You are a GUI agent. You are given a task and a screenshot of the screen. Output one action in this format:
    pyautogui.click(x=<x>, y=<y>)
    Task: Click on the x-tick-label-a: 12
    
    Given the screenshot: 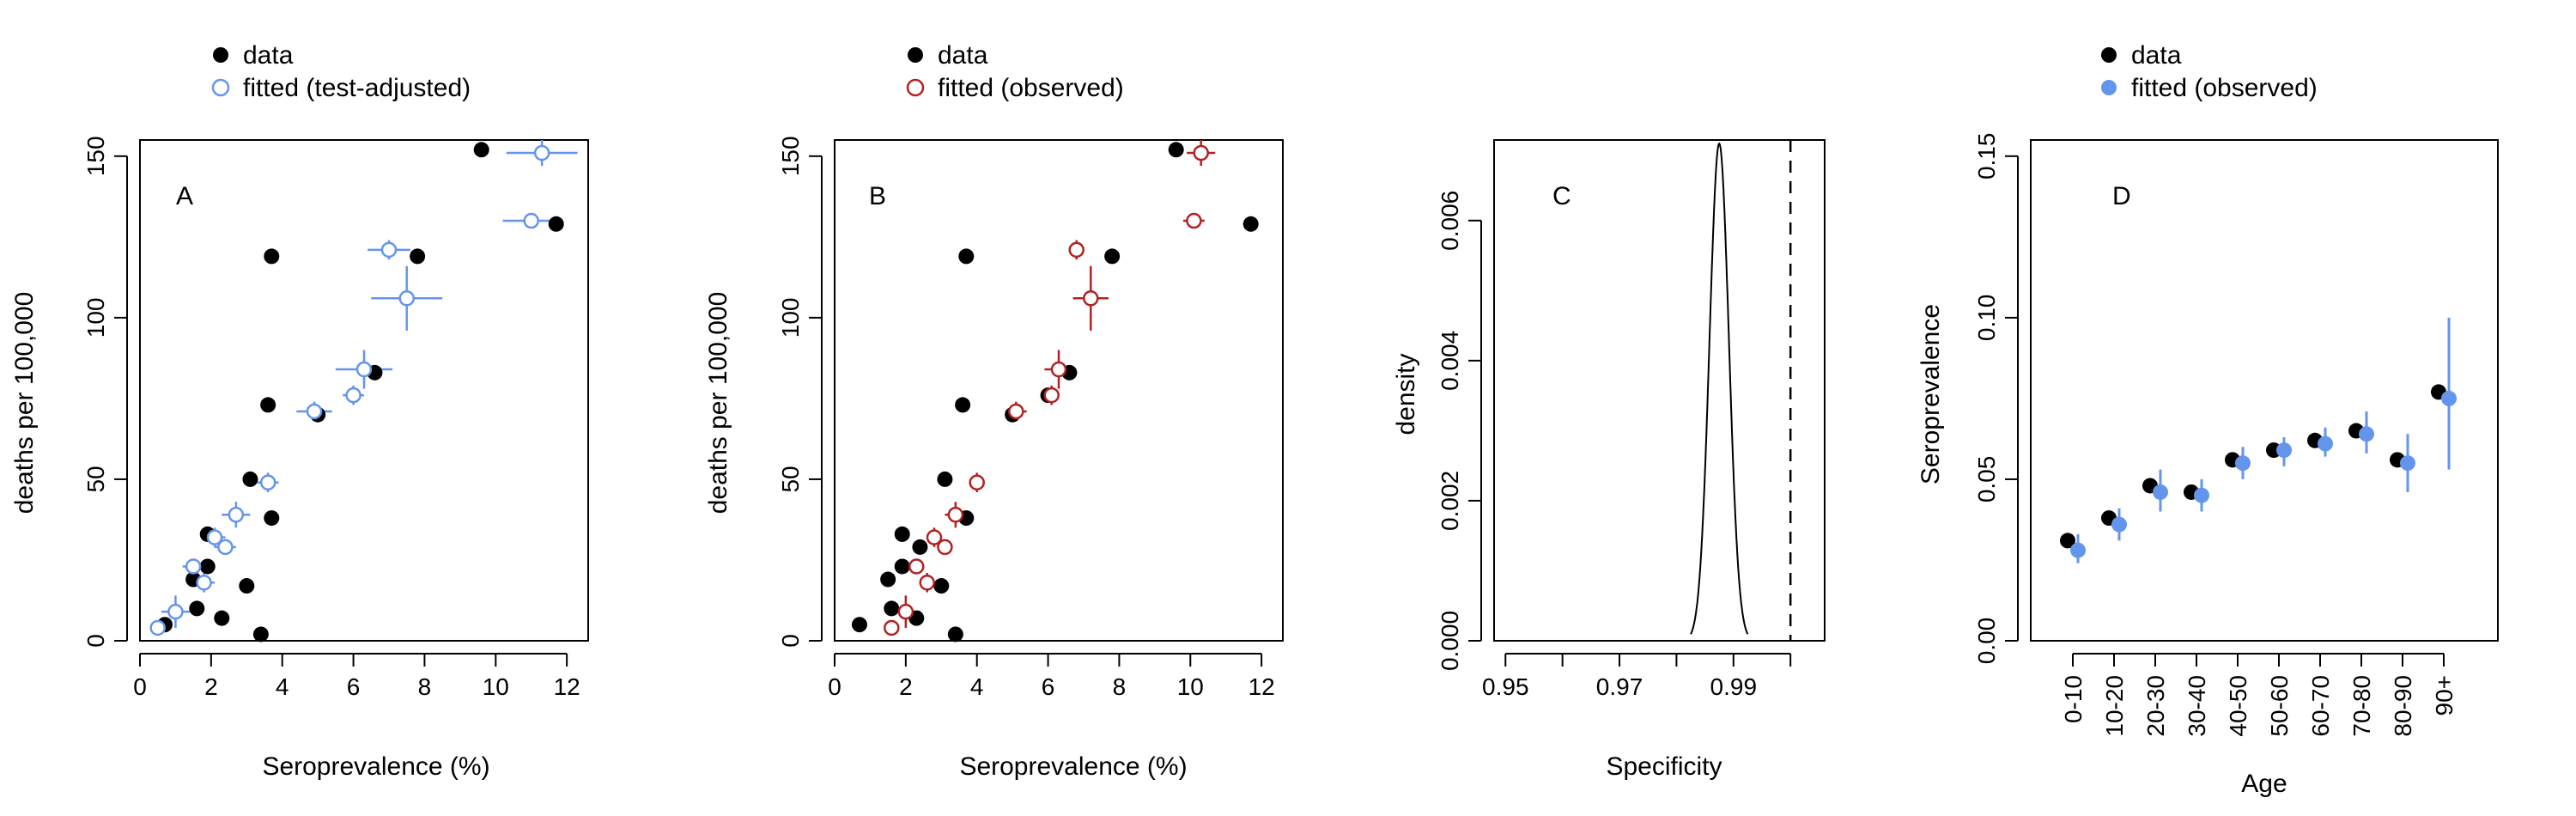 What is the action you would take?
    pyautogui.click(x=567, y=687)
    